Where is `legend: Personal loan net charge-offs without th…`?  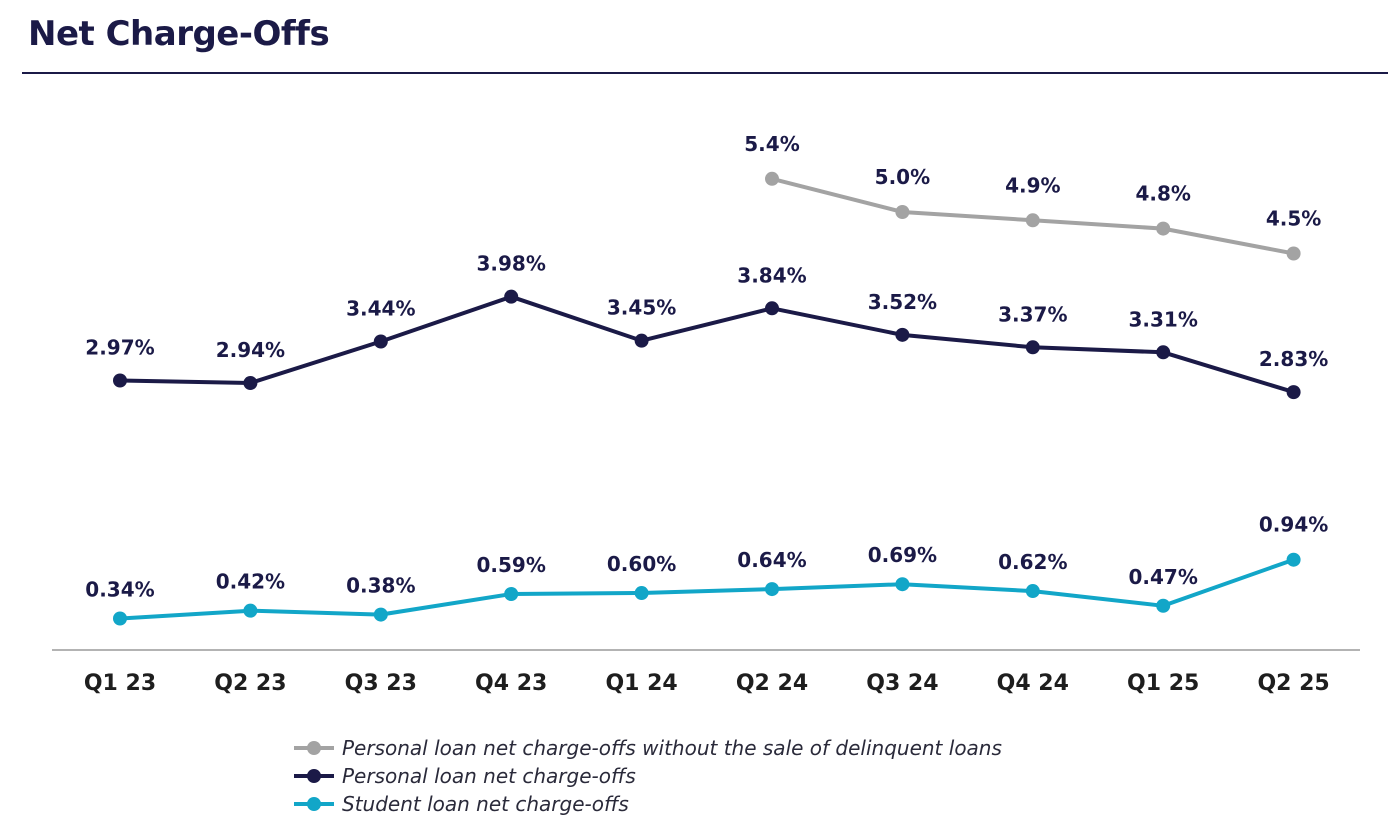
legend: Personal loan net charge-offs without th… is located at coordinates (648, 776).